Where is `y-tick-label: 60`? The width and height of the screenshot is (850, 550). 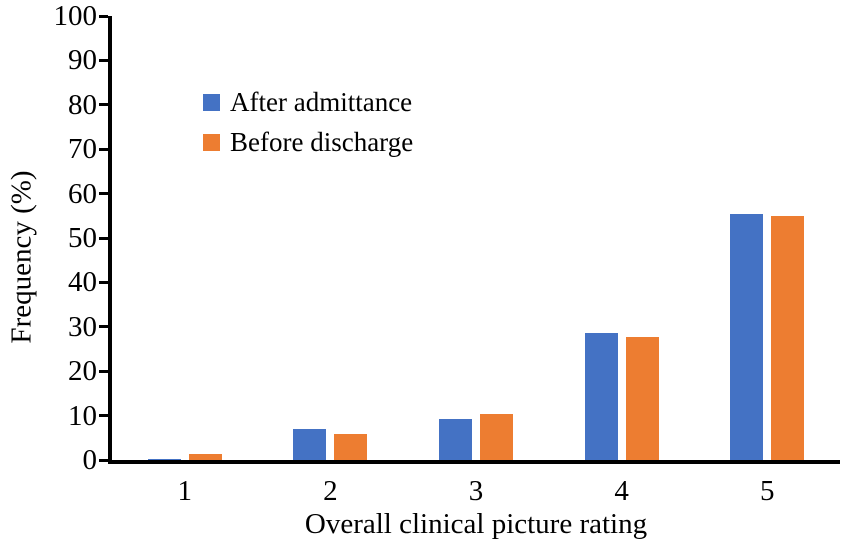
y-tick-label: 60 is located at coordinates (82, 193).